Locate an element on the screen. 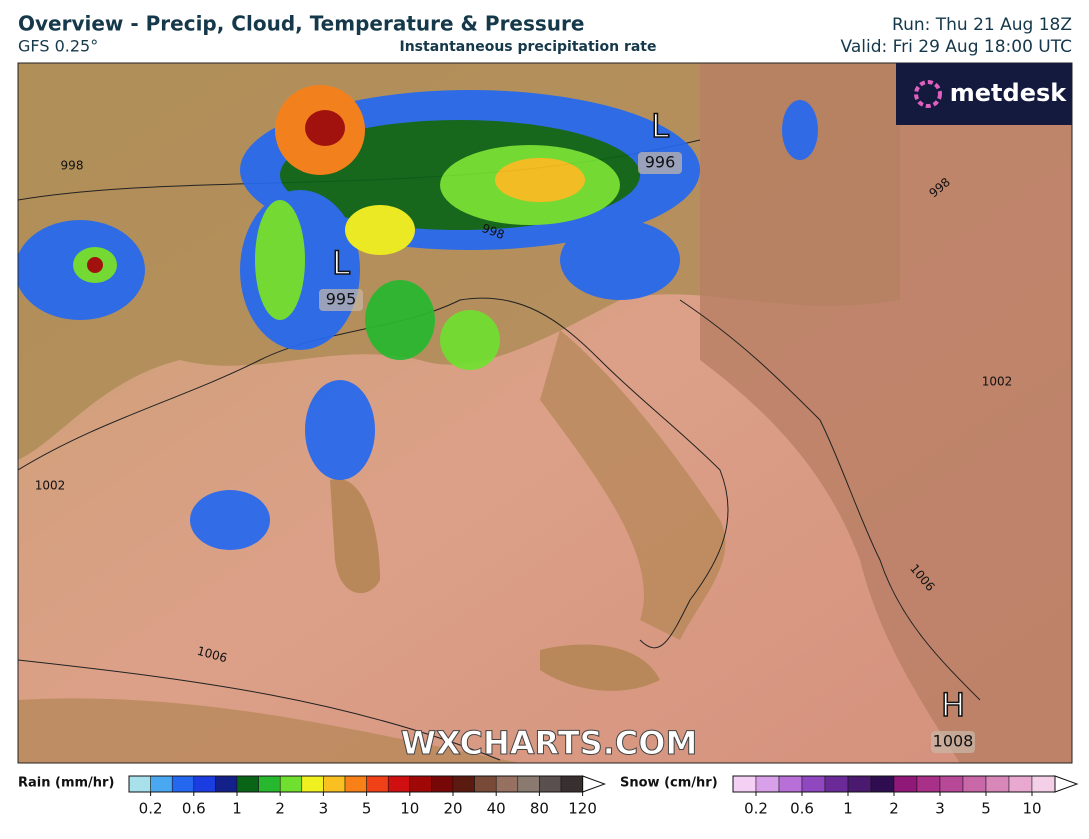  model: GFS 0.25° is located at coordinates (58, 46).